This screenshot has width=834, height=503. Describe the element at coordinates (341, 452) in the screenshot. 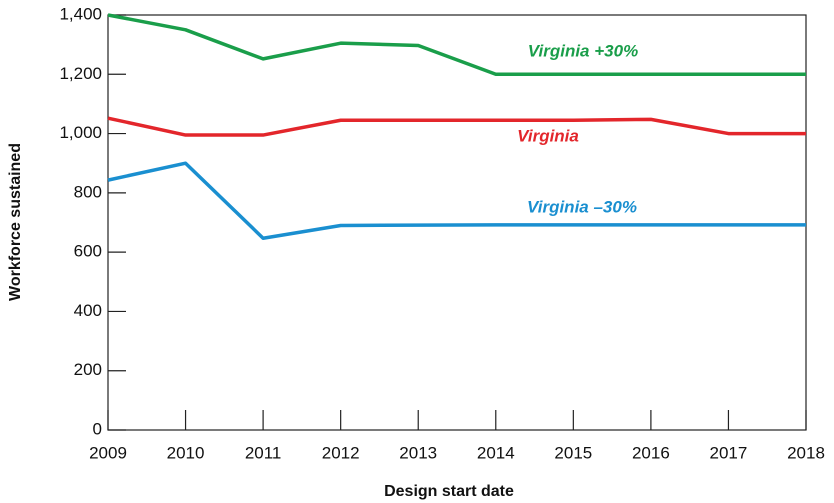

I see `x-tick-label: 2012` at that location.